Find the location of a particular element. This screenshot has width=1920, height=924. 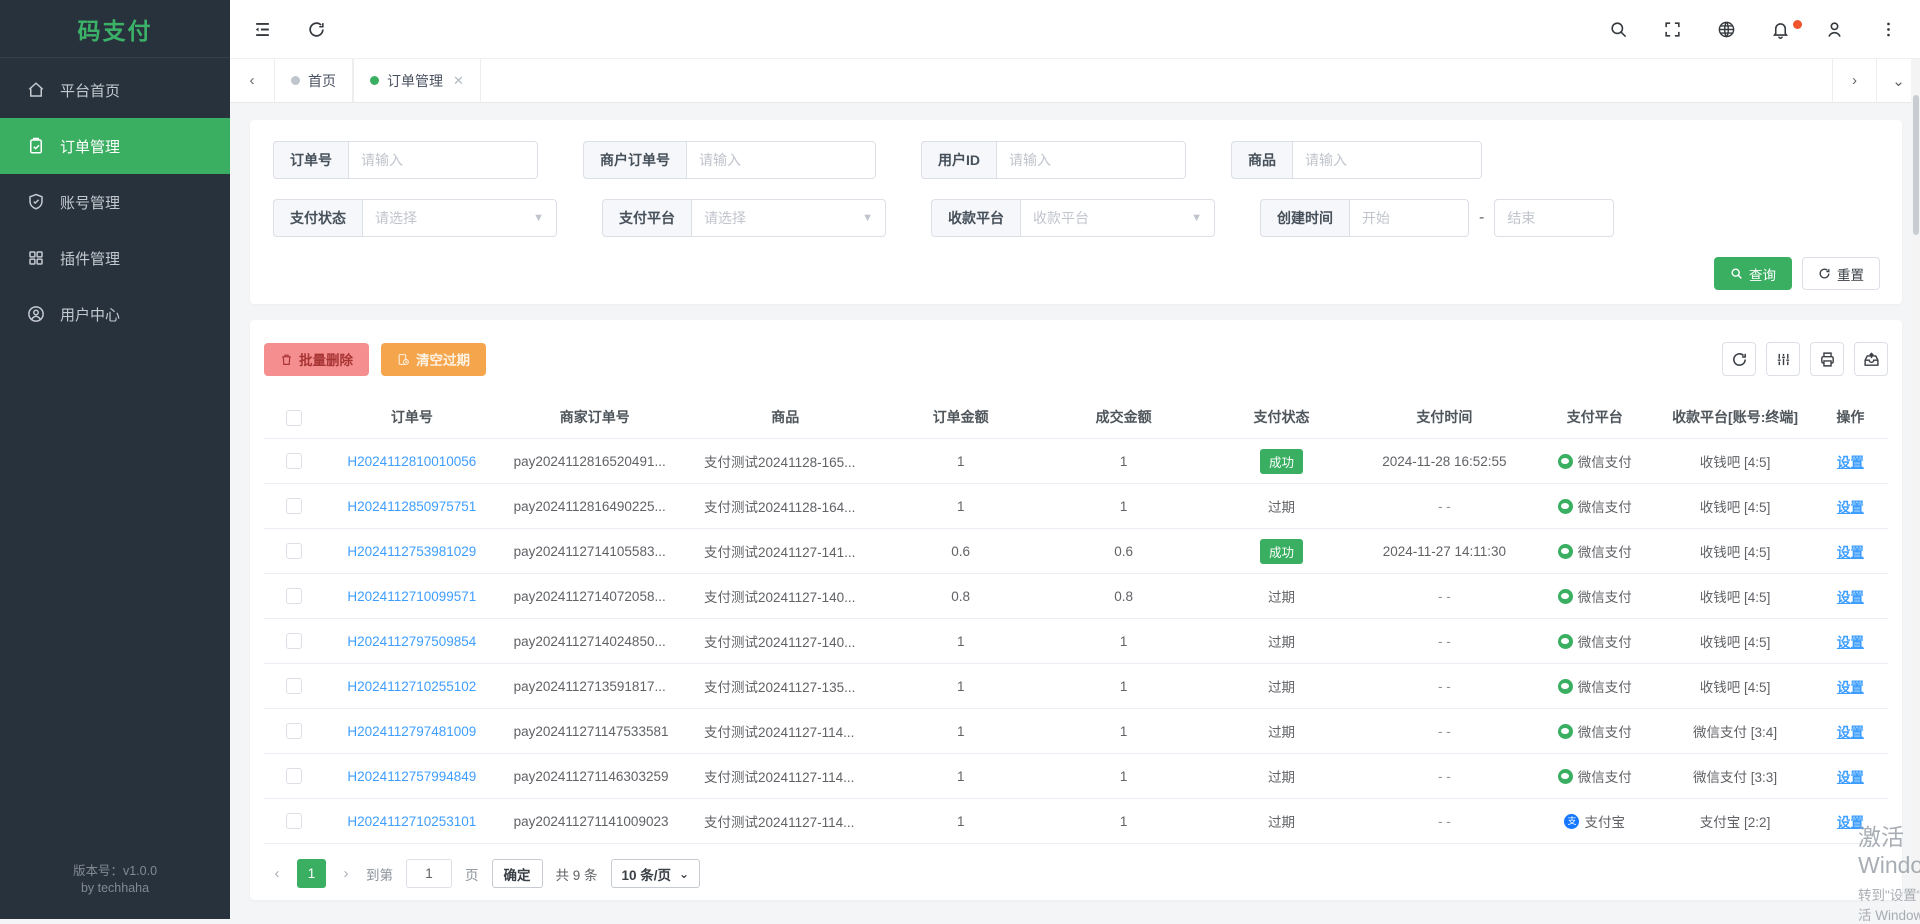

receive-platform-select: 收款平台 ▼ is located at coordinates (1117, 218).